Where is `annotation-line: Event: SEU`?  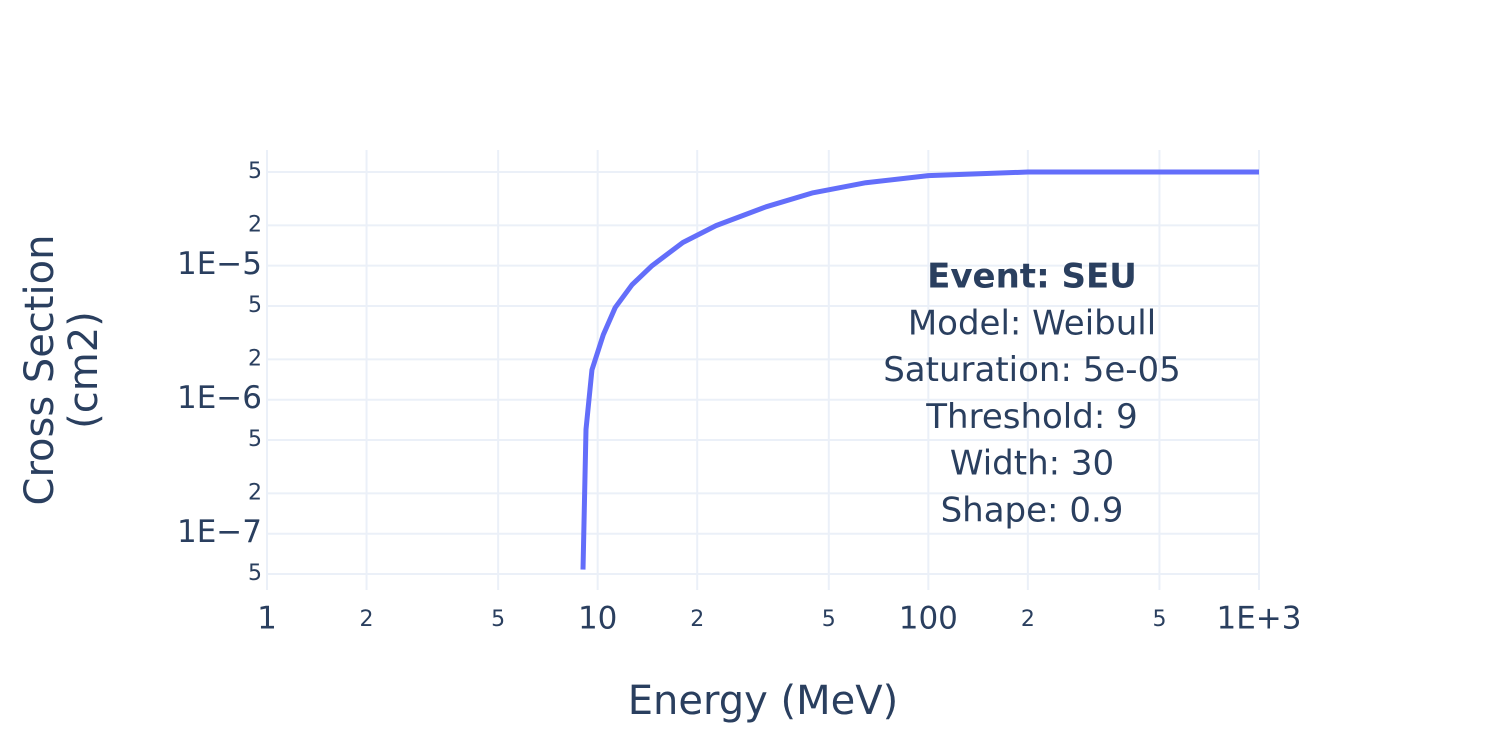 annotation-line: Event: SEU is located at coordinates (1032, 277).